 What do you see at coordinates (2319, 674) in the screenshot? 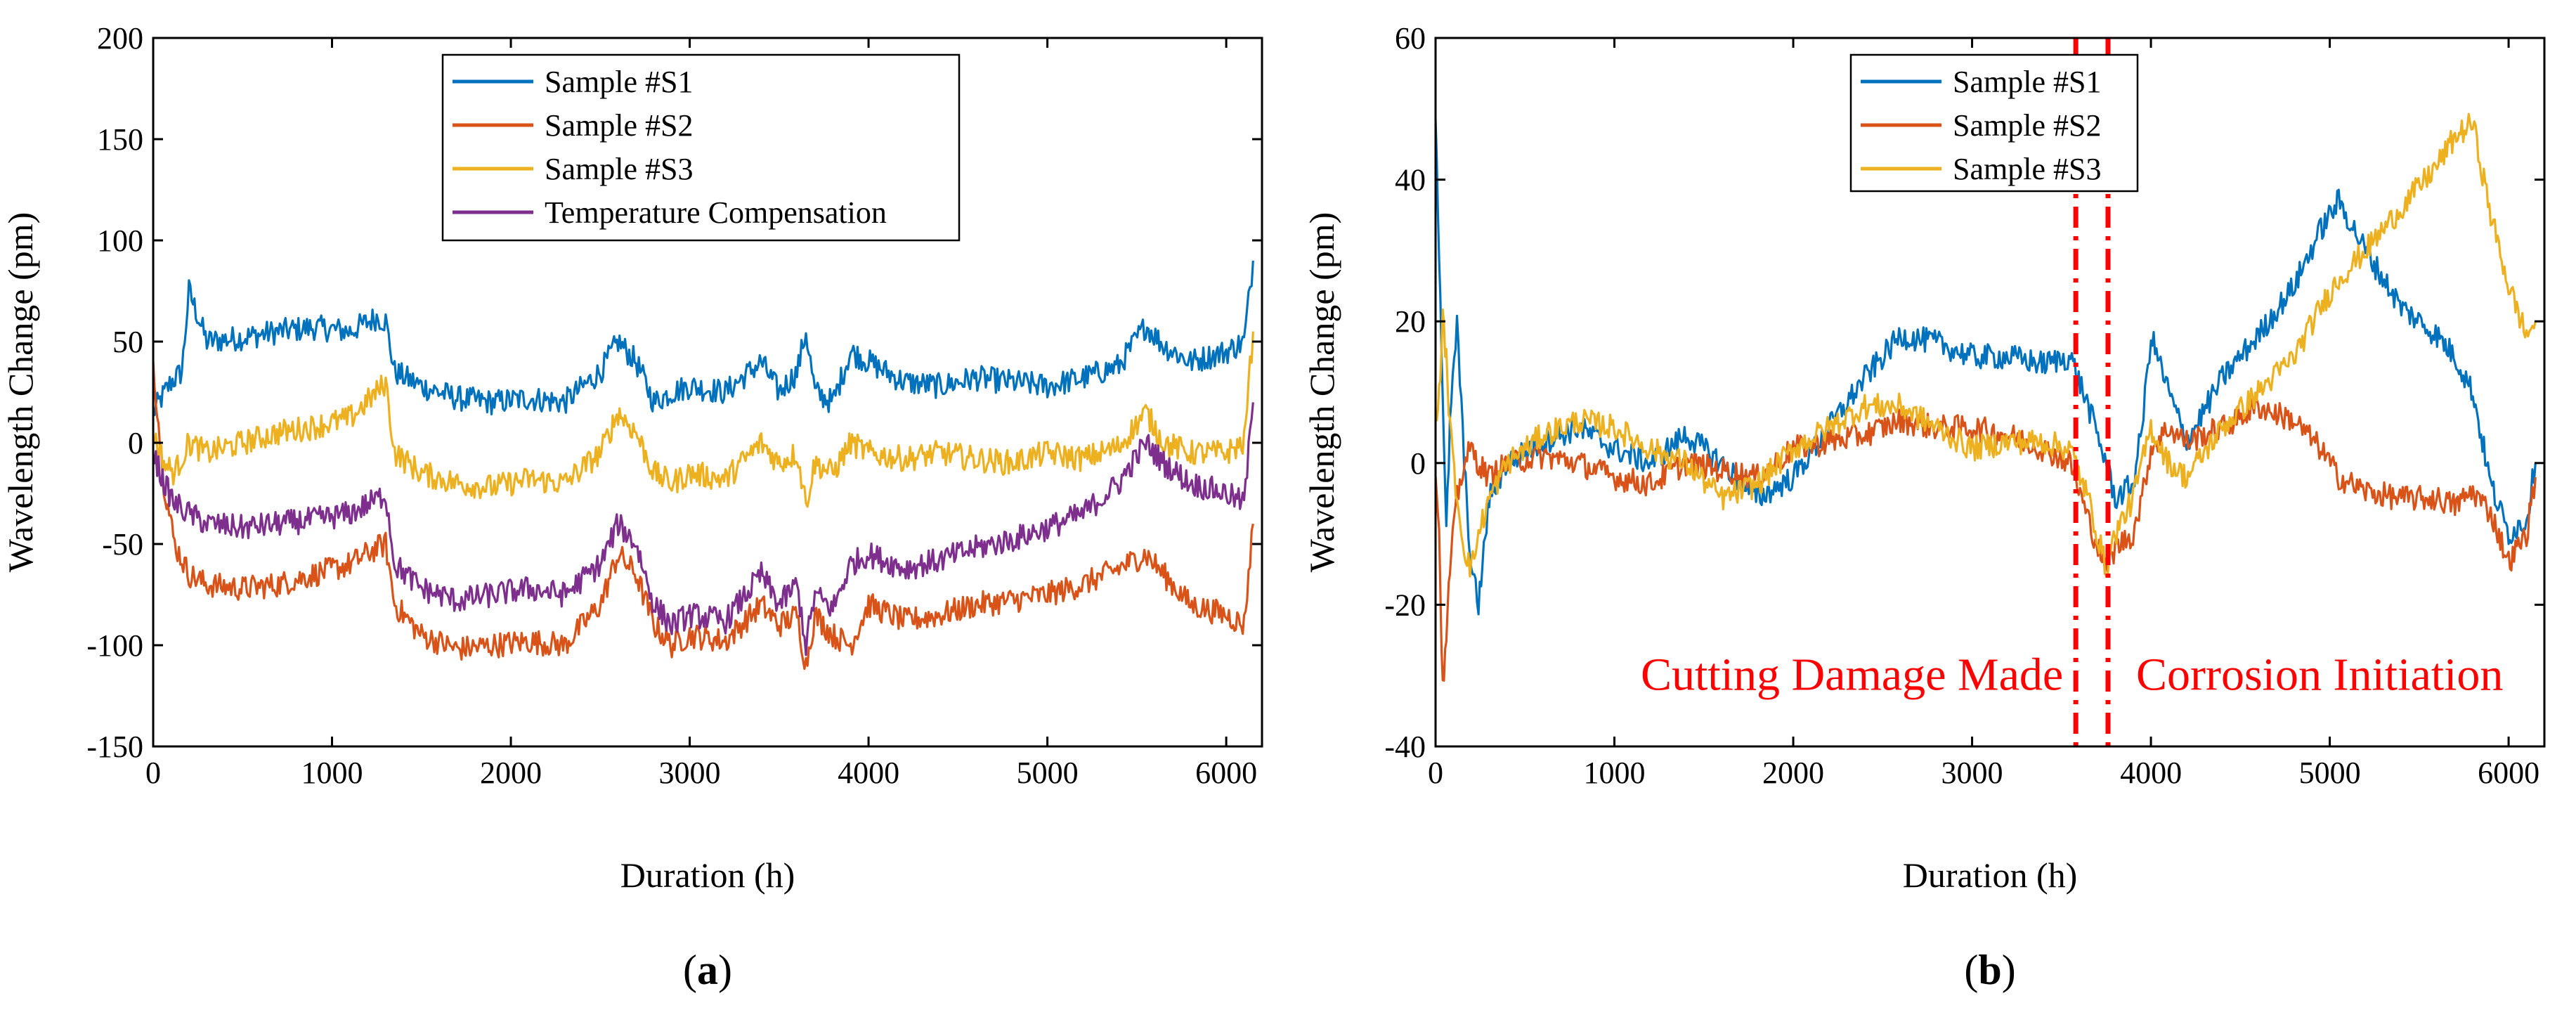
I see `annotation-corrosion-initiation: Corrosion Initiation` at bounding box center [2319, 674].